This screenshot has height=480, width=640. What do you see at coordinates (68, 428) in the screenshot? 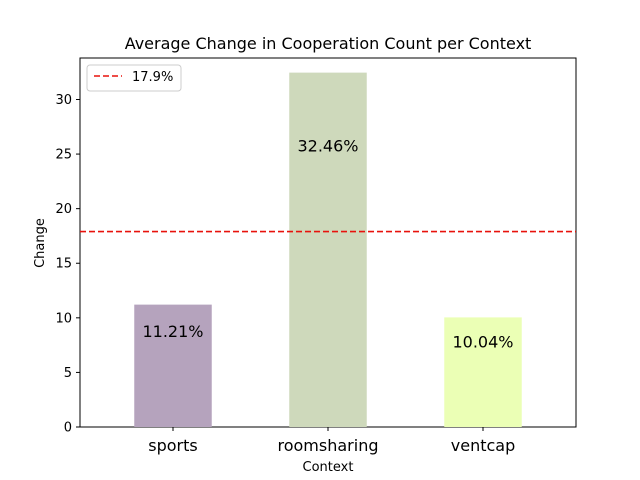
I see `y-tick-label: 0` at bounding box center [68, 428].